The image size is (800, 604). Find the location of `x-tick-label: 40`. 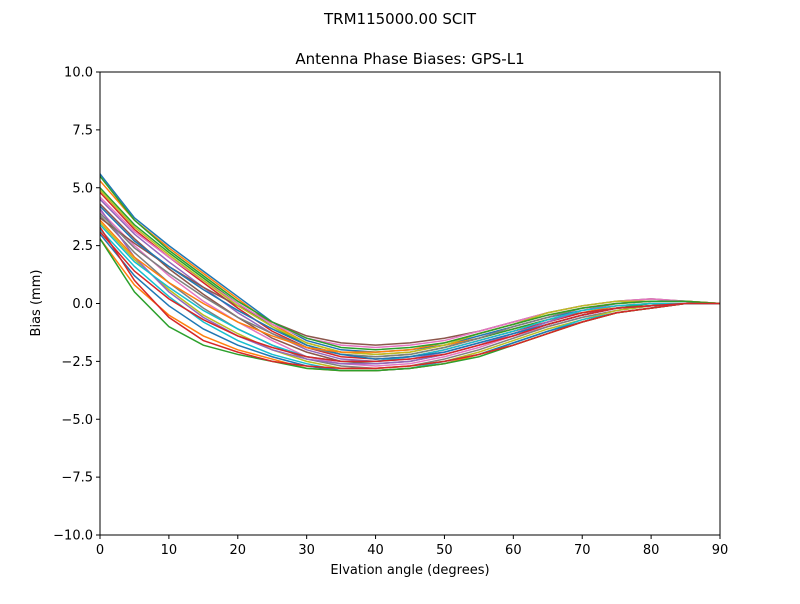

x-tick-label: 40 is located at coordinates (375, 550).